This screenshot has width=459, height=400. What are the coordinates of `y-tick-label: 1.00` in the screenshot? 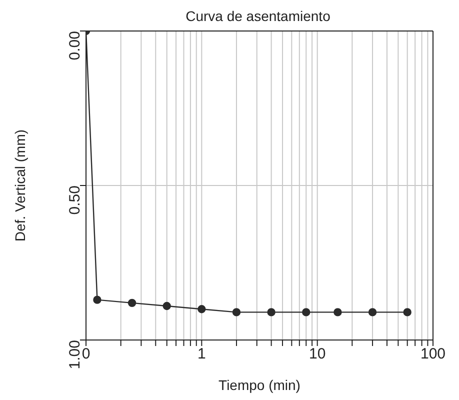 It's located at (75, 355).